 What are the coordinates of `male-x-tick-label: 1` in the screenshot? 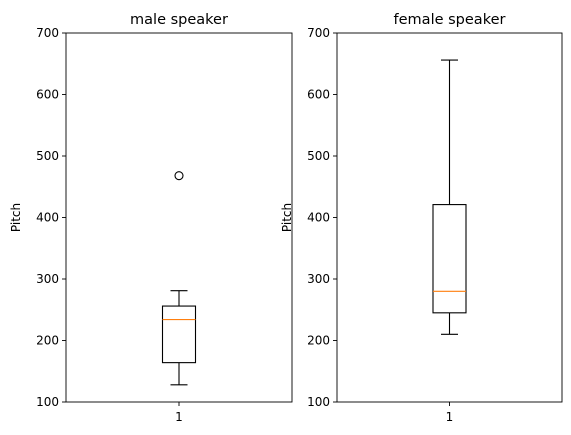 It's located at (179, 417).